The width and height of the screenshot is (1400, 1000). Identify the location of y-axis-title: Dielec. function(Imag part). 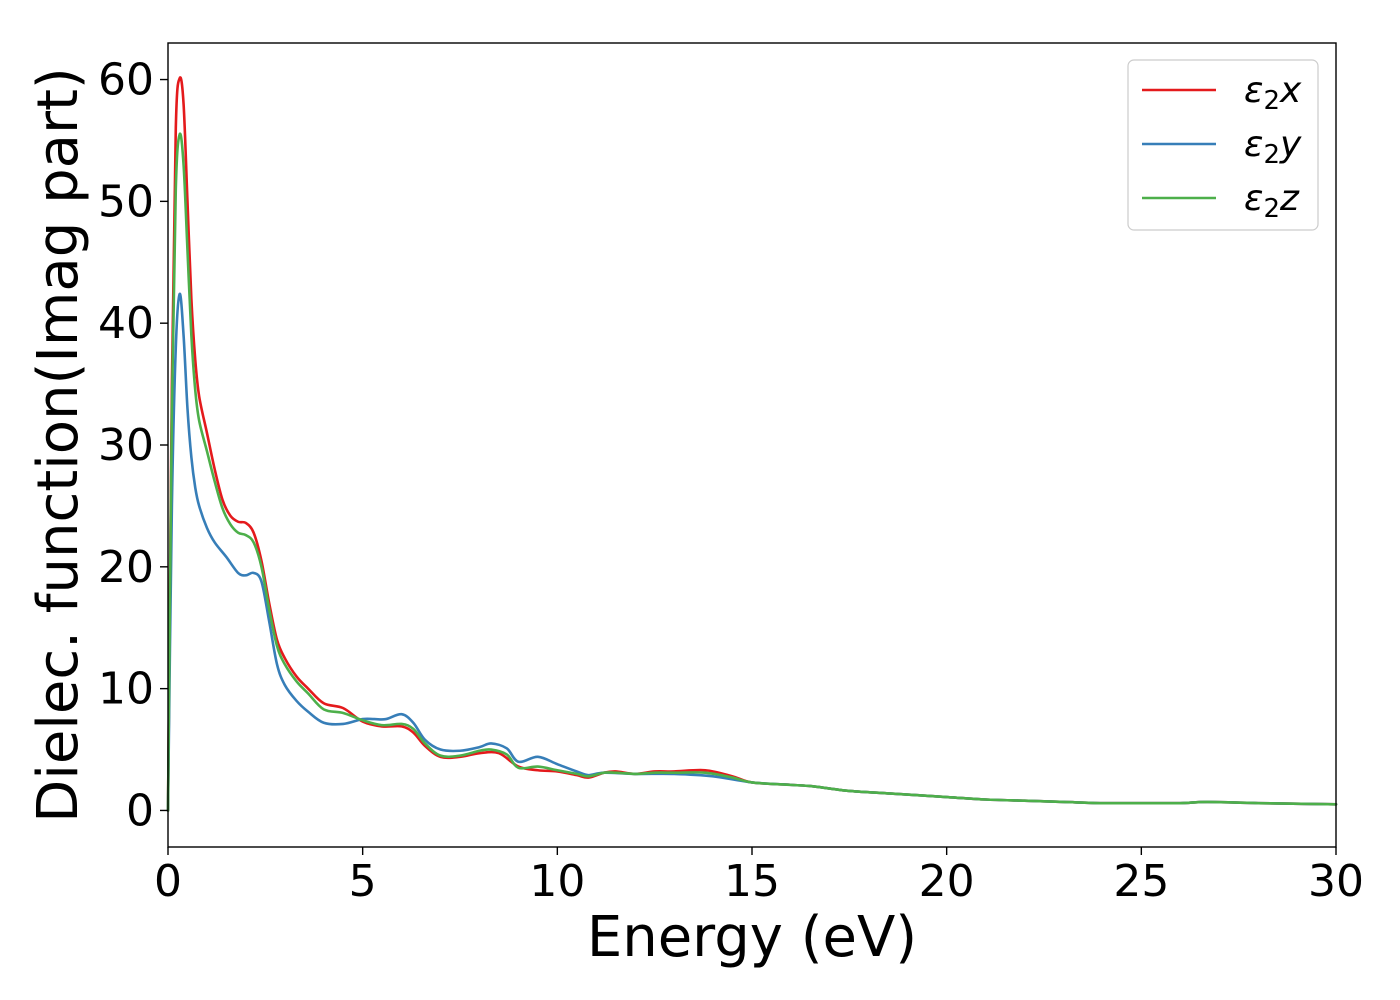
(58, 445).